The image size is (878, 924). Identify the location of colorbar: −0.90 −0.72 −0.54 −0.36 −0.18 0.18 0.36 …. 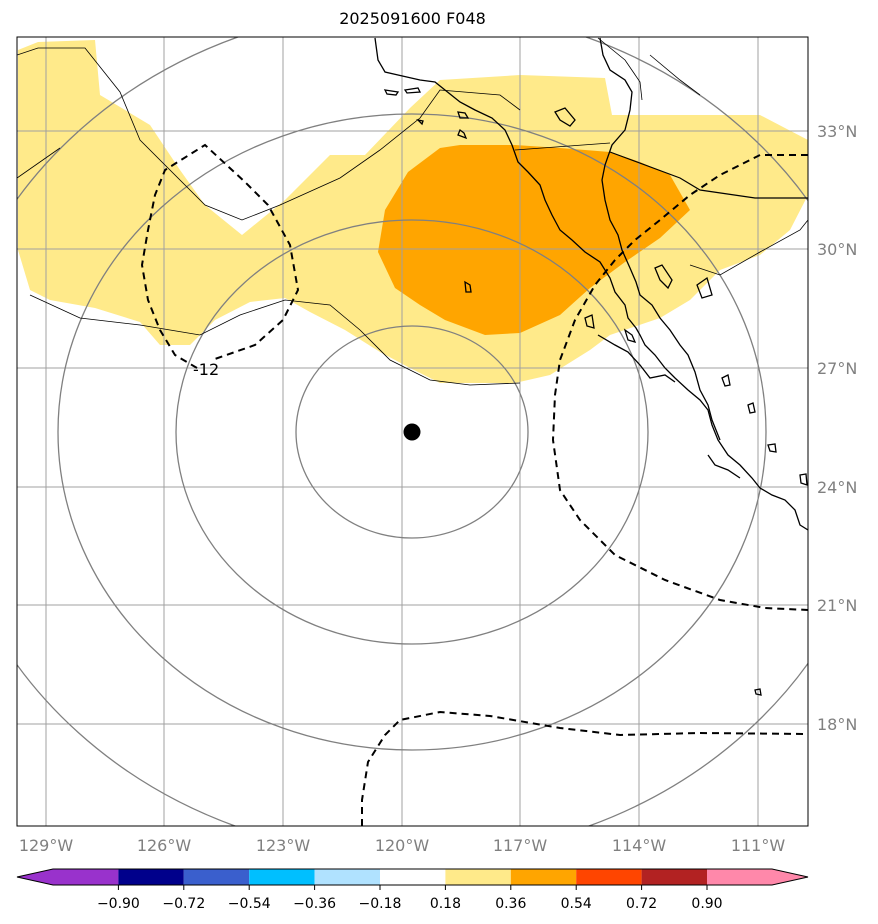
(412, 890).